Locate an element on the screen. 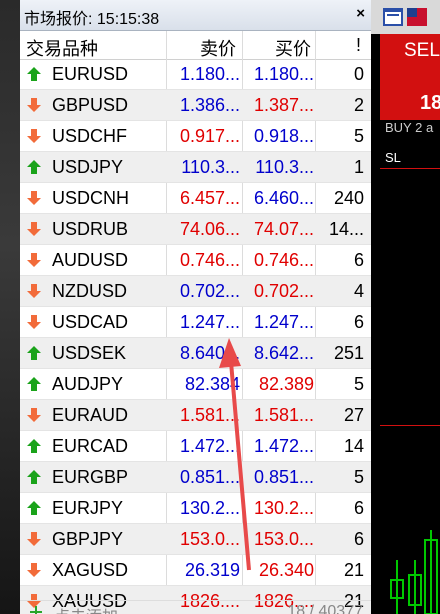 This screenshot has width=440, height=614. quote-row-usdcnh: USDCNH 6.457... 6.460... 240 is located at coordinates (195, 198).